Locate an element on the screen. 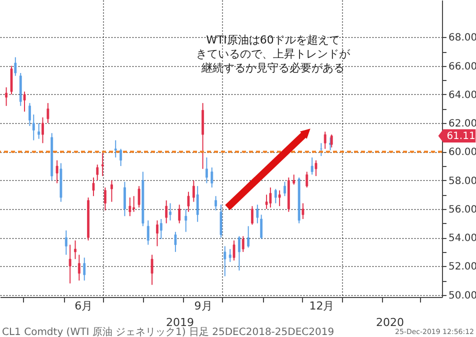 Image resolution: width=476 pixels, height=337 pixels. x-tick-label: 12月 is located at coordinates (321, 306).